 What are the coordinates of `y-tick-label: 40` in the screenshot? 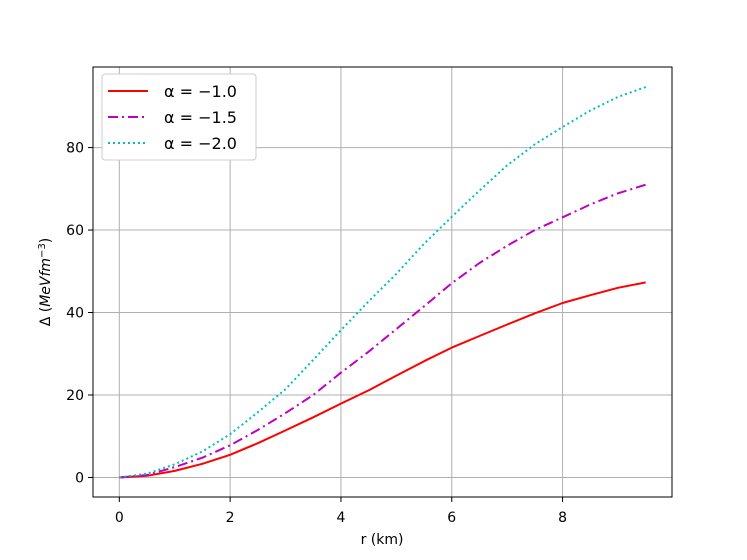 It's located at (75, 314).